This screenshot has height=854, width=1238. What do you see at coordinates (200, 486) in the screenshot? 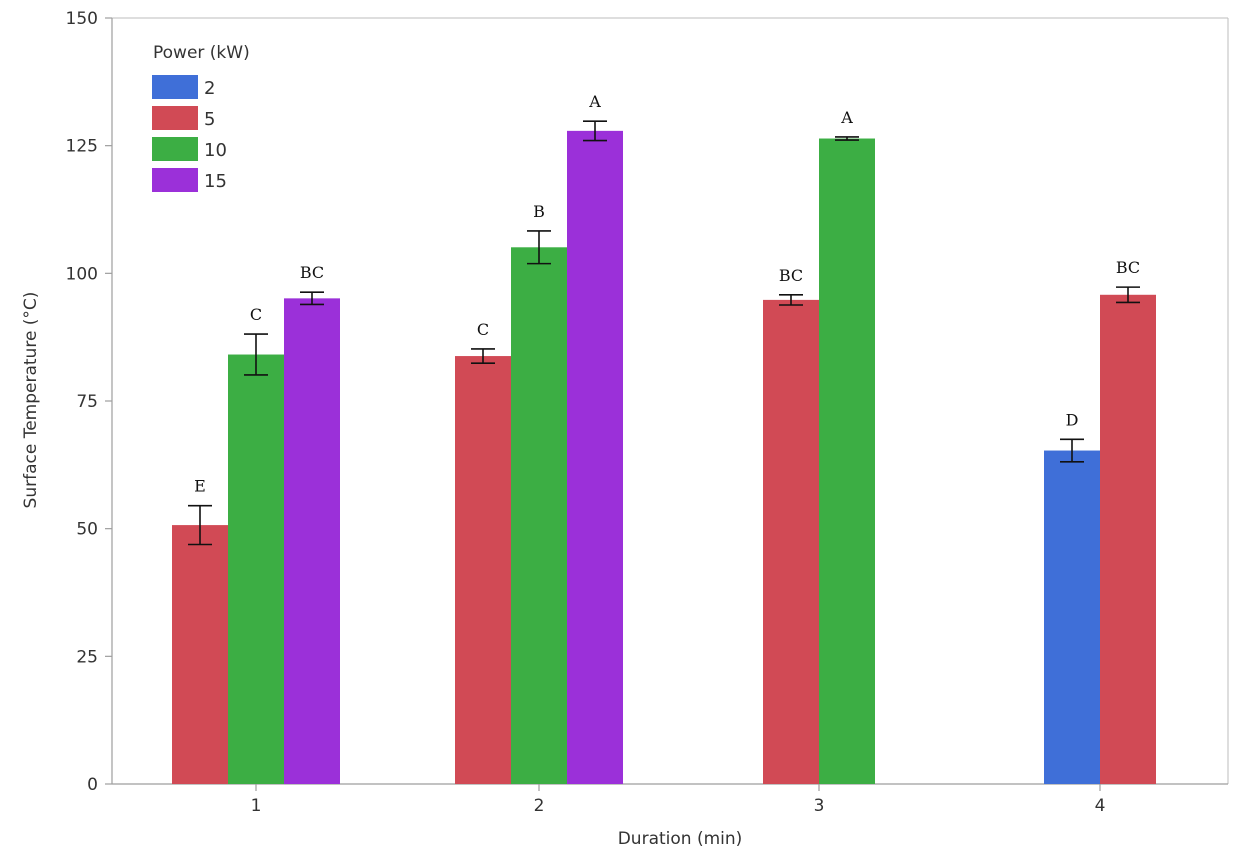
I see `significance-label: E` at bounding box center [200, 486].